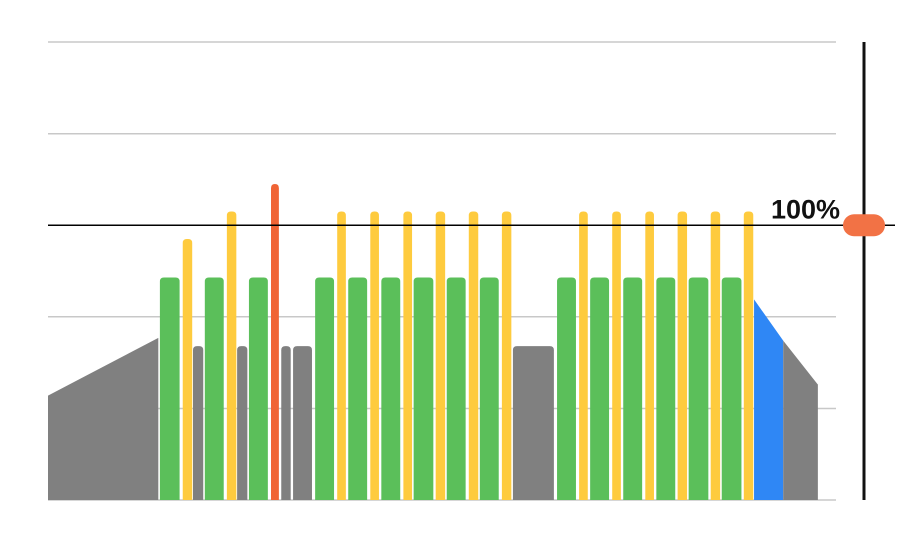 Image resolution: width=900 pixels, height=538 pixels. I want to click on reference-label: 100%, so click(805, 209).